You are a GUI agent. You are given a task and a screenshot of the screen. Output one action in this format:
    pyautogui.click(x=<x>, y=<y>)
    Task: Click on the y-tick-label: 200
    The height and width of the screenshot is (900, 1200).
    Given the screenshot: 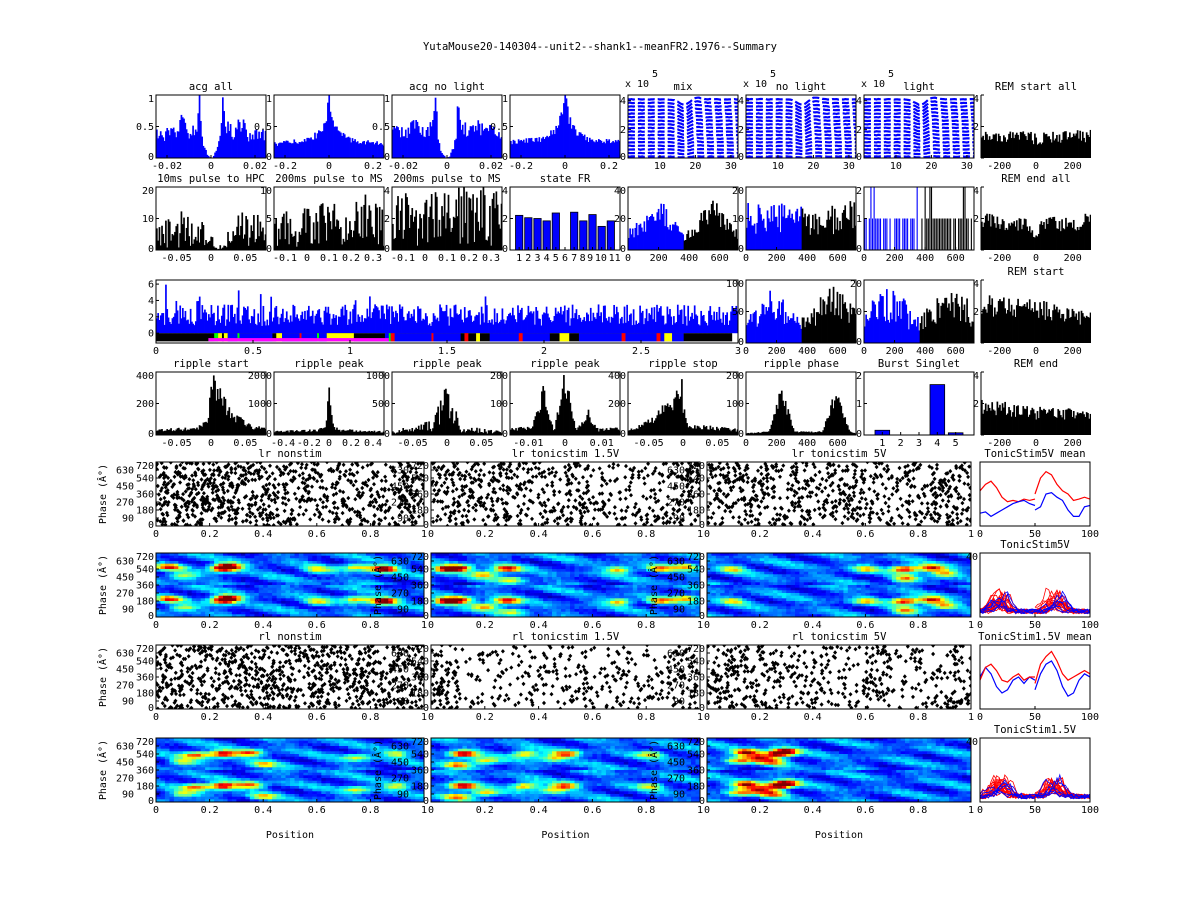 What is the action you would take?
    pyautogui.click(x=145, y=404)
    